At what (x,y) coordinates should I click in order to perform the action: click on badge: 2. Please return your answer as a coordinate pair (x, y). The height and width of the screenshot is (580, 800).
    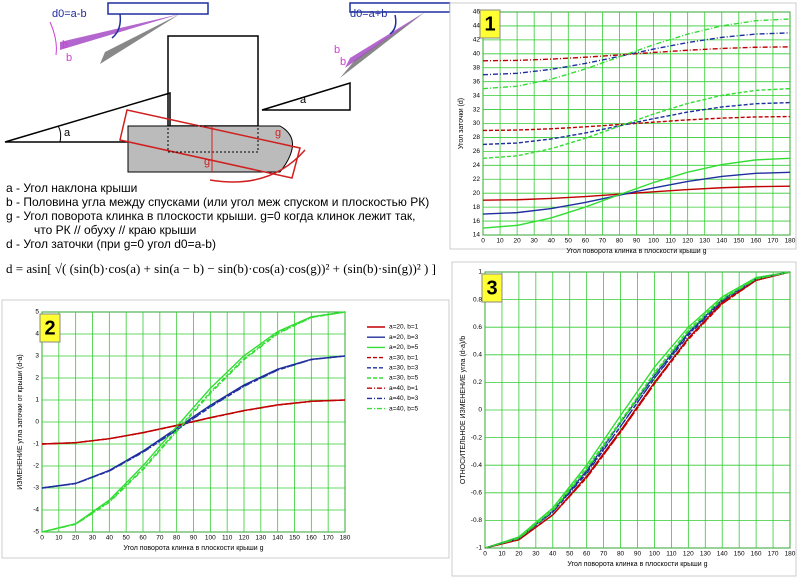
    Looking at the image, I should click on (49, 328).